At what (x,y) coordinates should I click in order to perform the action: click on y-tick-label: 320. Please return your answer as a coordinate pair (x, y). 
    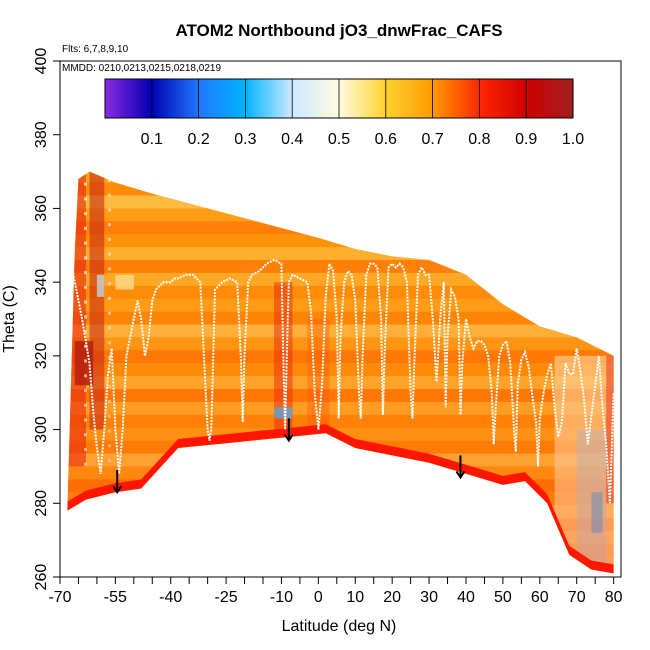
    Looking at the image, I should click on (41, 355).